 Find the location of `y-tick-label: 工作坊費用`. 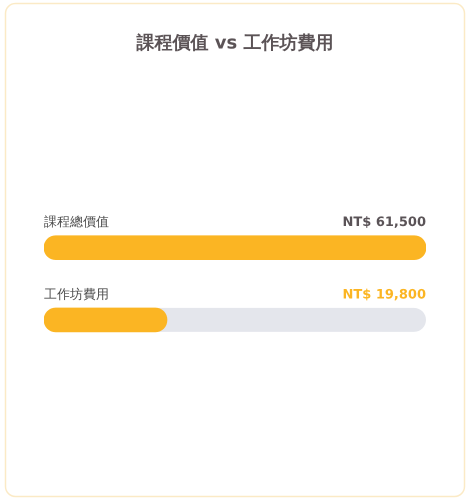

y-tick-label: 工作坊費用 is located at coordinates (76, 294).